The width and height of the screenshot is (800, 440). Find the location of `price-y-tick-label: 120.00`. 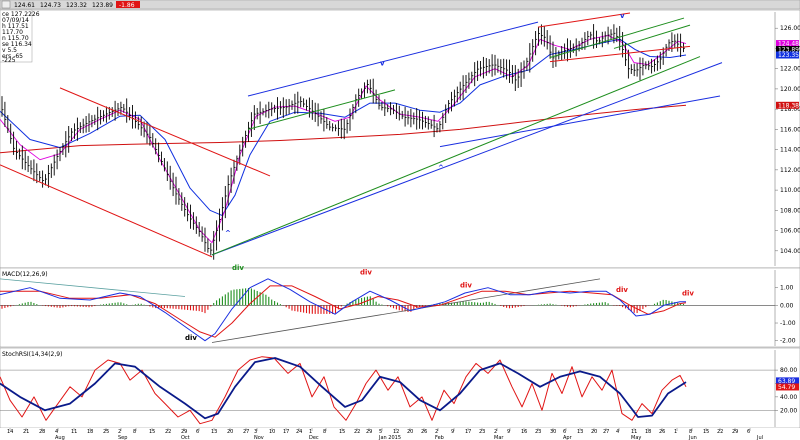

price-y-tick-label: 120.00 is located at coordinates (790, 89).